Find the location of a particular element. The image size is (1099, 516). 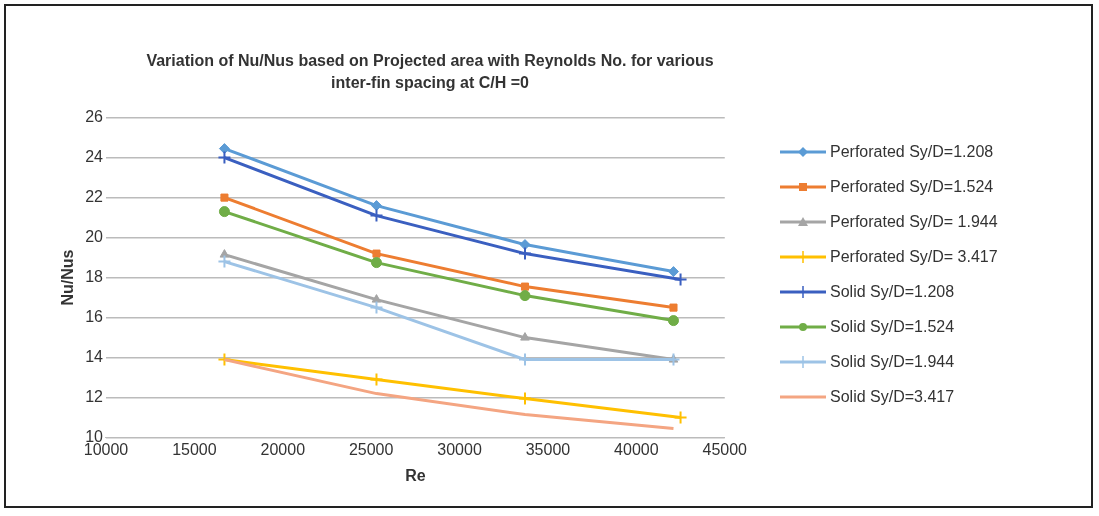

legend-label: Solid Sy/D=1.944 is located at coordinates (892, 361).